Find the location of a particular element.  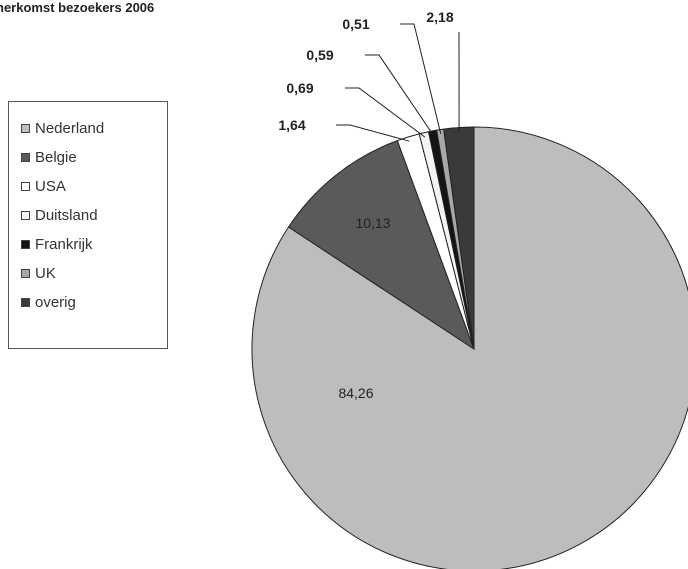

data-label-belgie: 10,13 is located at coordinates (372, 223).